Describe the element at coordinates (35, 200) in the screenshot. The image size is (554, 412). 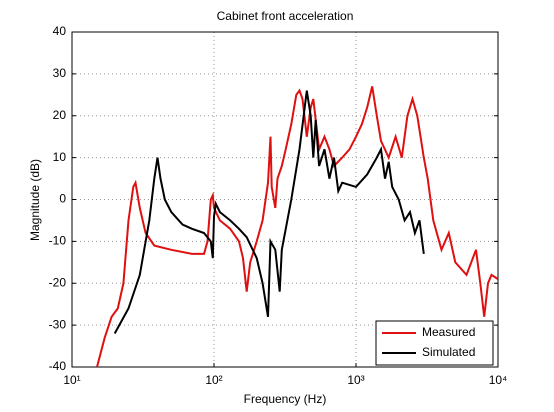
I see `y-axis-label: Magnitude (dB)` at that location.